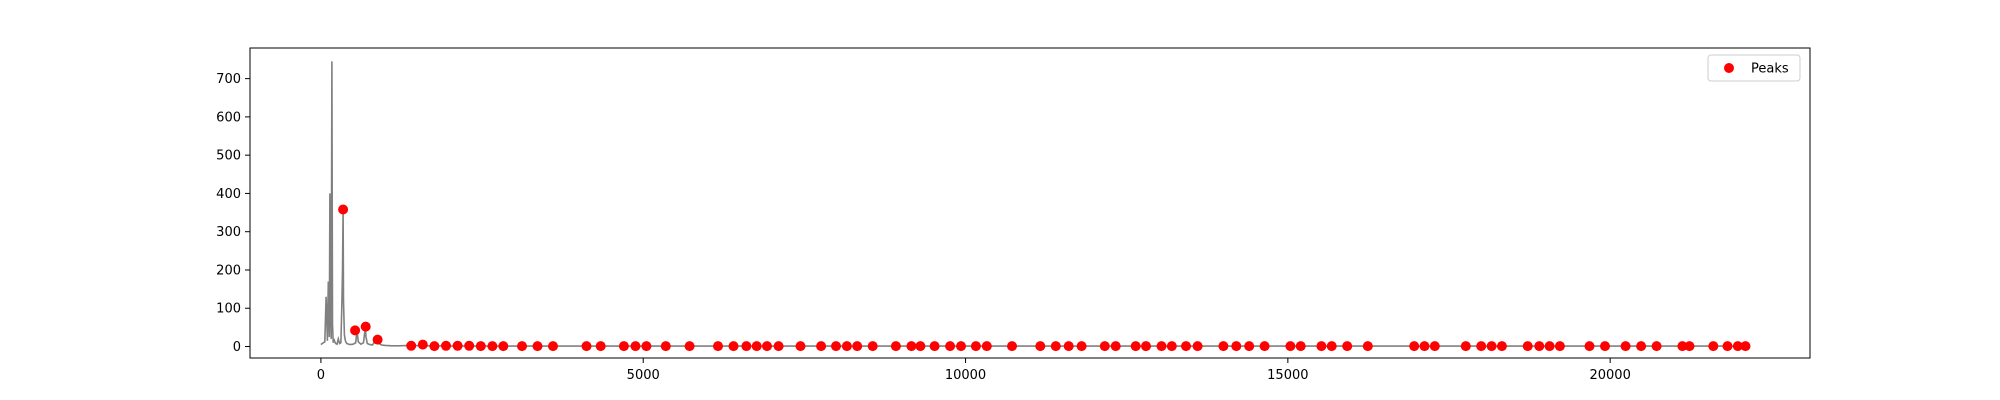  Describe the element at coordinates (321, 375) in the screenshot. I see `x-tick-label: 0` at that location.